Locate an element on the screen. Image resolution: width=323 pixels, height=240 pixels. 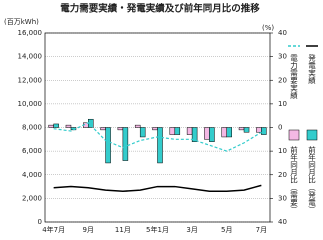
y-tick-label: 2,000 is located at coordinates (32, 198).